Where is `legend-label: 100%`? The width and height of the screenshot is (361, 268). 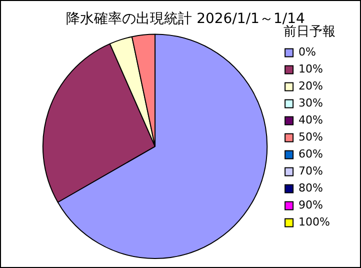 legend-label: 100% is located at coordinates (314, 222).